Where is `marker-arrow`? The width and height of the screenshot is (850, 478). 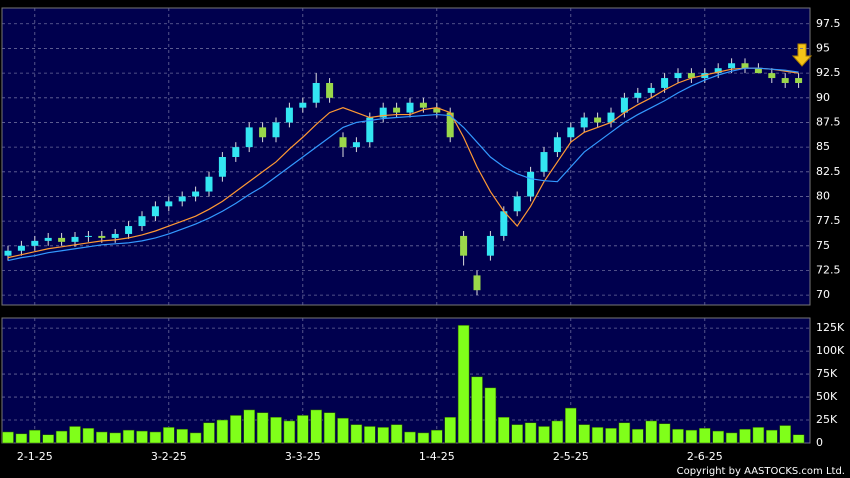
marker-arrow is located at coordinates (802, 55).